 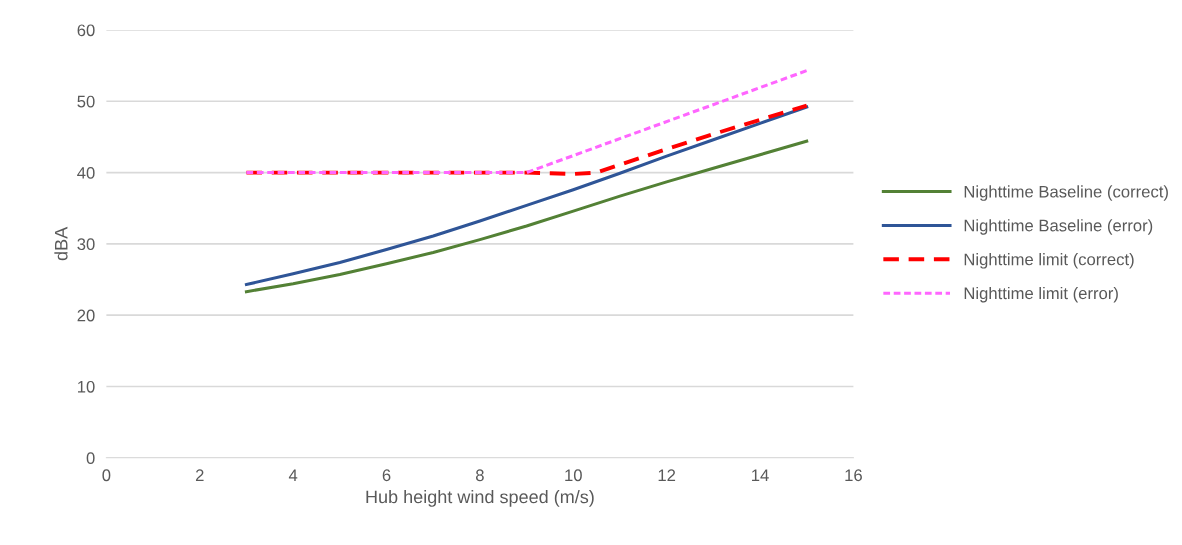 What do you see at coordinates (1041, 294) in the screenshot?
I see `legend-label: Nighttime limit (error)` at bounding box center [1041, 294].